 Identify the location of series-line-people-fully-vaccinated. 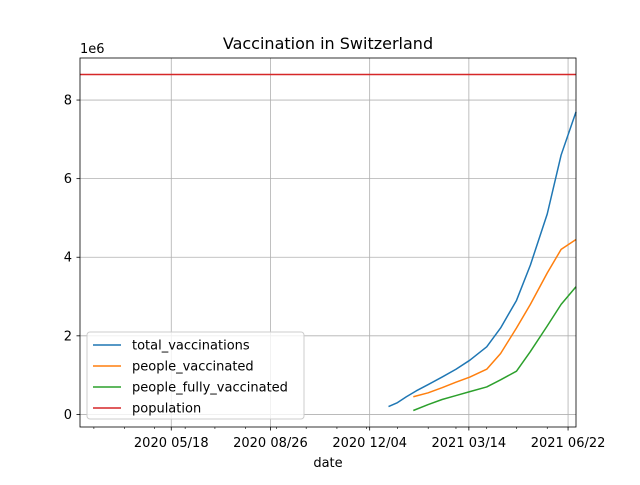
(495, 349).